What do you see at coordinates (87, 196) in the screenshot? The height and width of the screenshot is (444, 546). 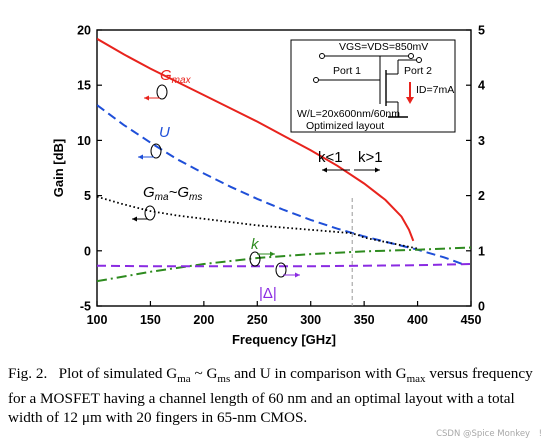 I see `y-tick-label: 5` at bounding box center [87, 196].